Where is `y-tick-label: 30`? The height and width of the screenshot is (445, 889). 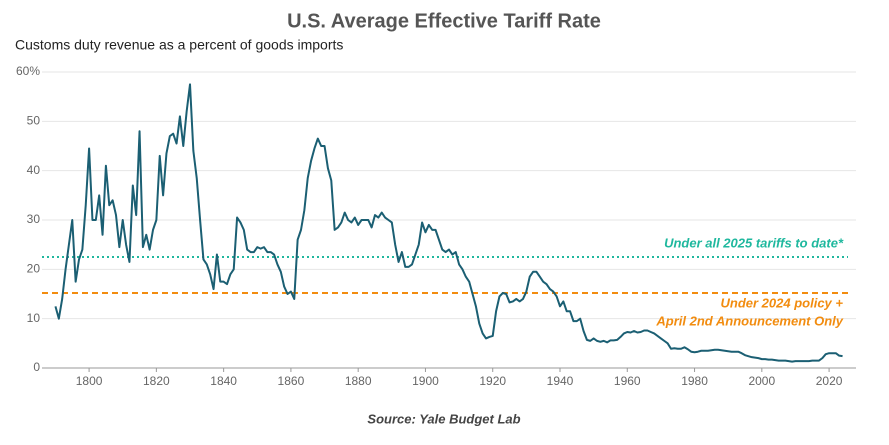 y-tick-label: 30 is located at coordinates (34, 219).